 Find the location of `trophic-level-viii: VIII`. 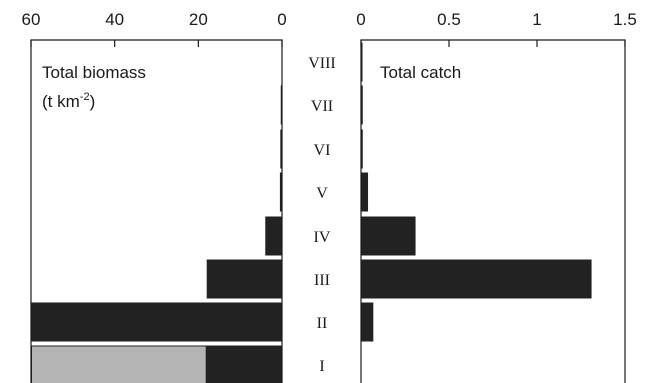

trophic-level-viii: VIII is located at coordinates (322, 63).